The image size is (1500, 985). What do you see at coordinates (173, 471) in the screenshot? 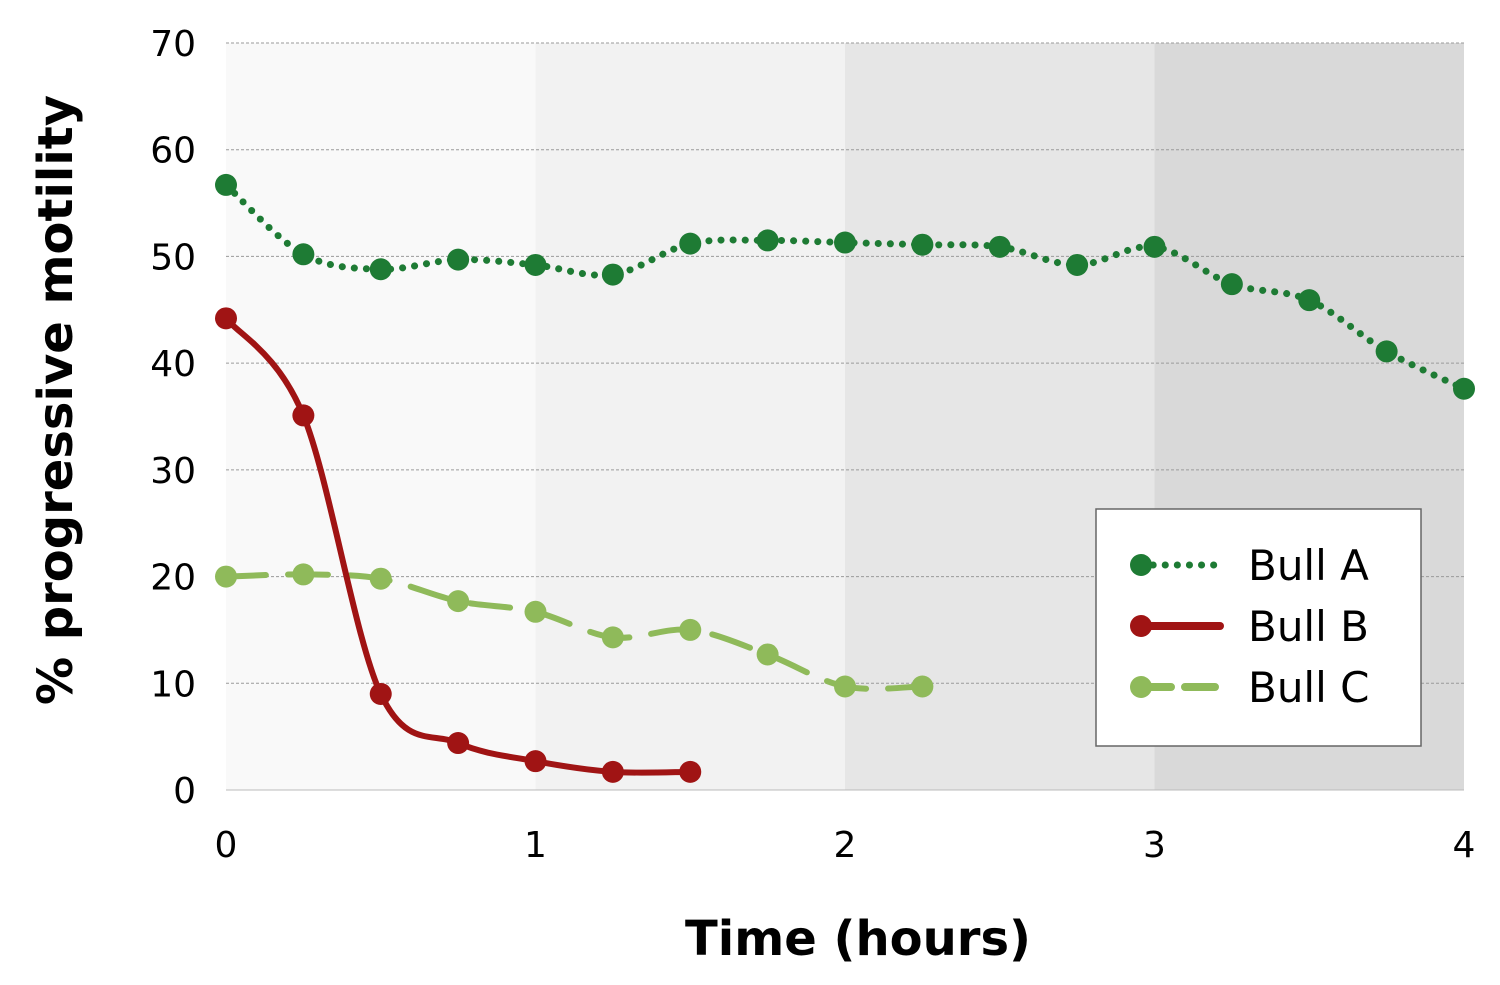
I see `y-tick-label: 30` at bounding box center [173, 471].